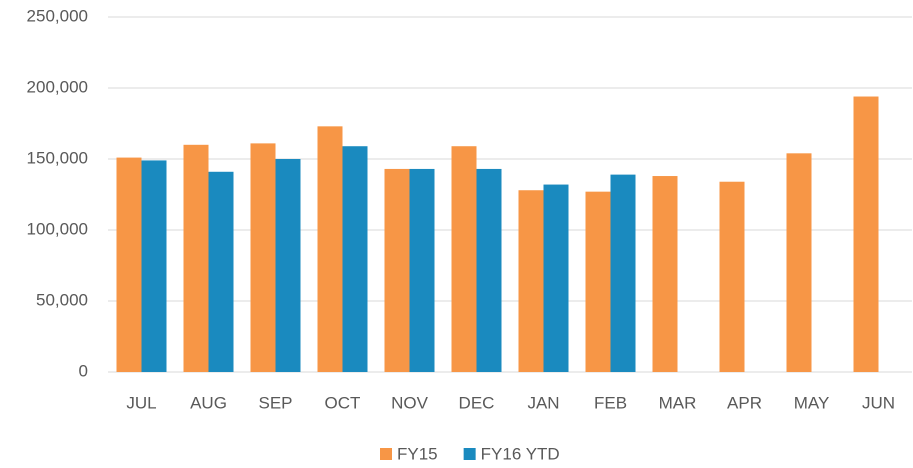 The width and height of the screenshot is (913, 468). What do you see at coordinates (610, 402) in the screenshot?
I see `x-tick-label: FEB` at bounding box center [610, 402].